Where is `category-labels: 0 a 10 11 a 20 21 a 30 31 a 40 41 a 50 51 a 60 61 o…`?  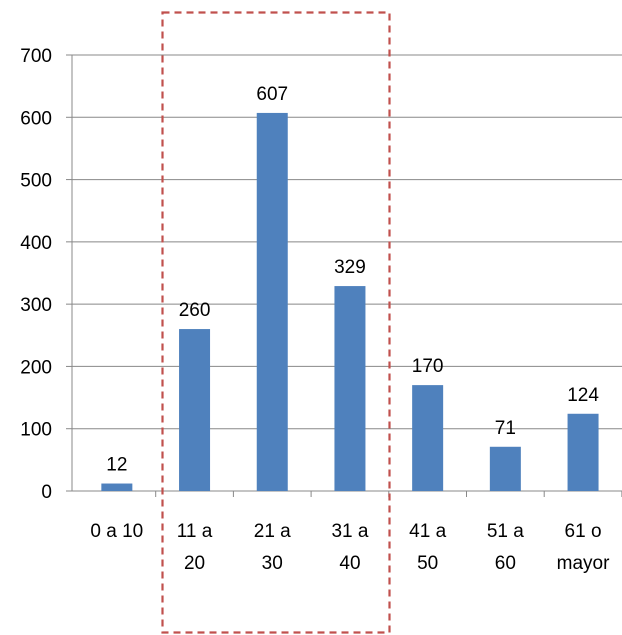
category-labels: 0 a 10 11 a 20 21 a 30 31 a 40 41 a 50 51 a 60 61 o… is located at coordinates (350, 547).